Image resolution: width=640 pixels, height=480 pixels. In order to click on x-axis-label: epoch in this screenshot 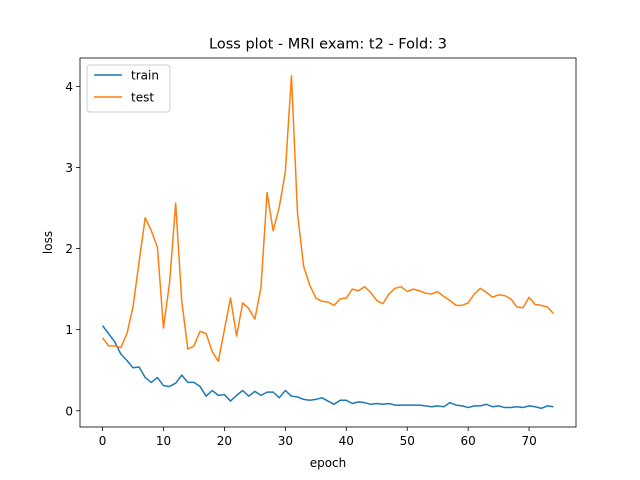, I will do `click(328, 463)`.